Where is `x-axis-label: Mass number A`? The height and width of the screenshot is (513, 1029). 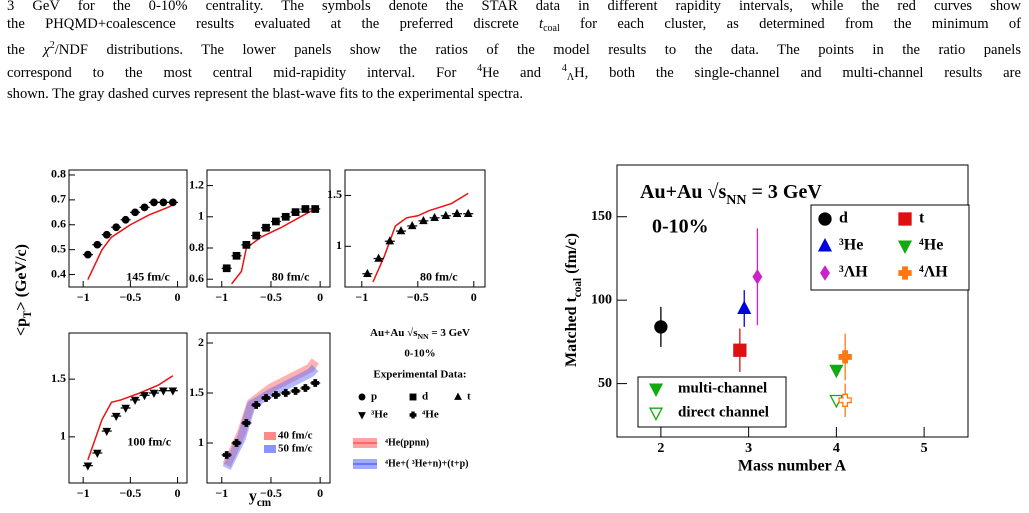 x-axis-label: Mass number A is located at coordinates (792, 466).